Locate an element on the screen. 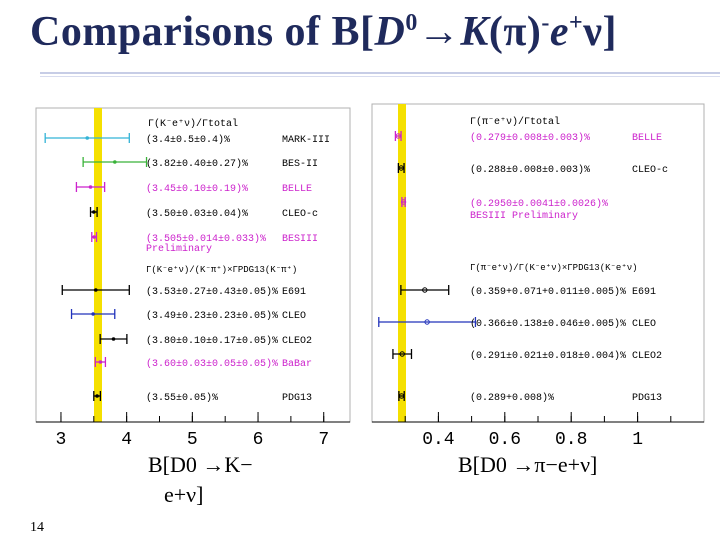 This screenshot has height=540, width=720. left-caption-2: e+ν] is located at coordinates (184, 494).